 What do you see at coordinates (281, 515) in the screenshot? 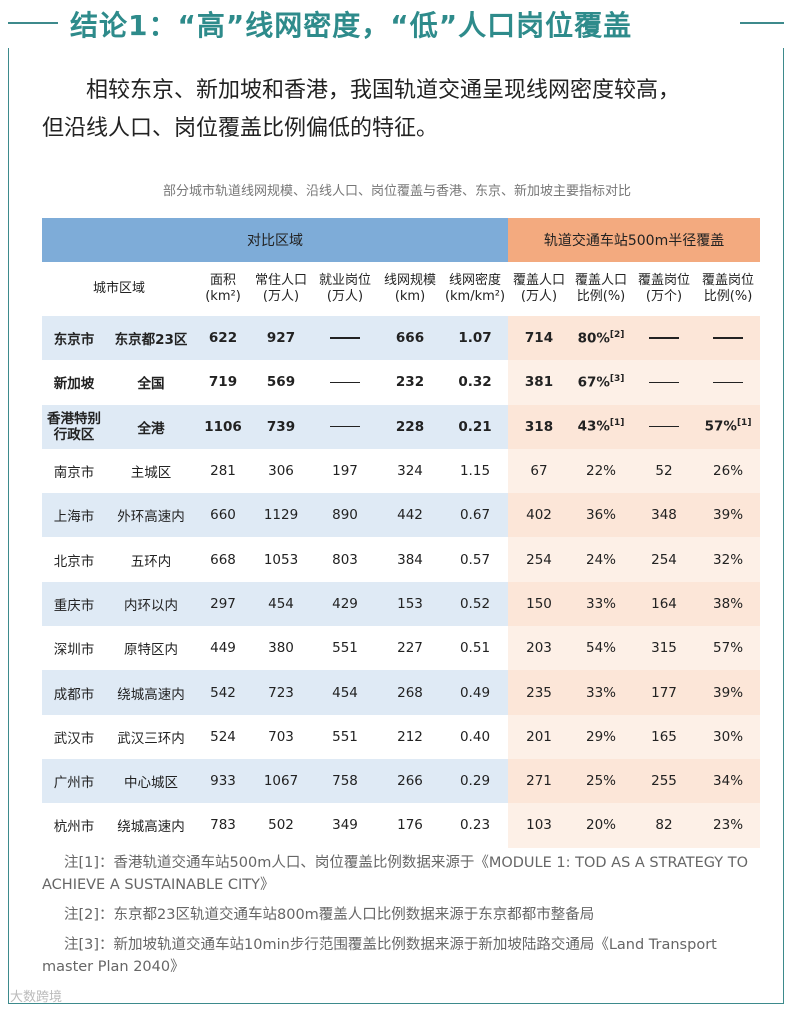
I see `cell-value: 1129` at bounding box center [281, 515].